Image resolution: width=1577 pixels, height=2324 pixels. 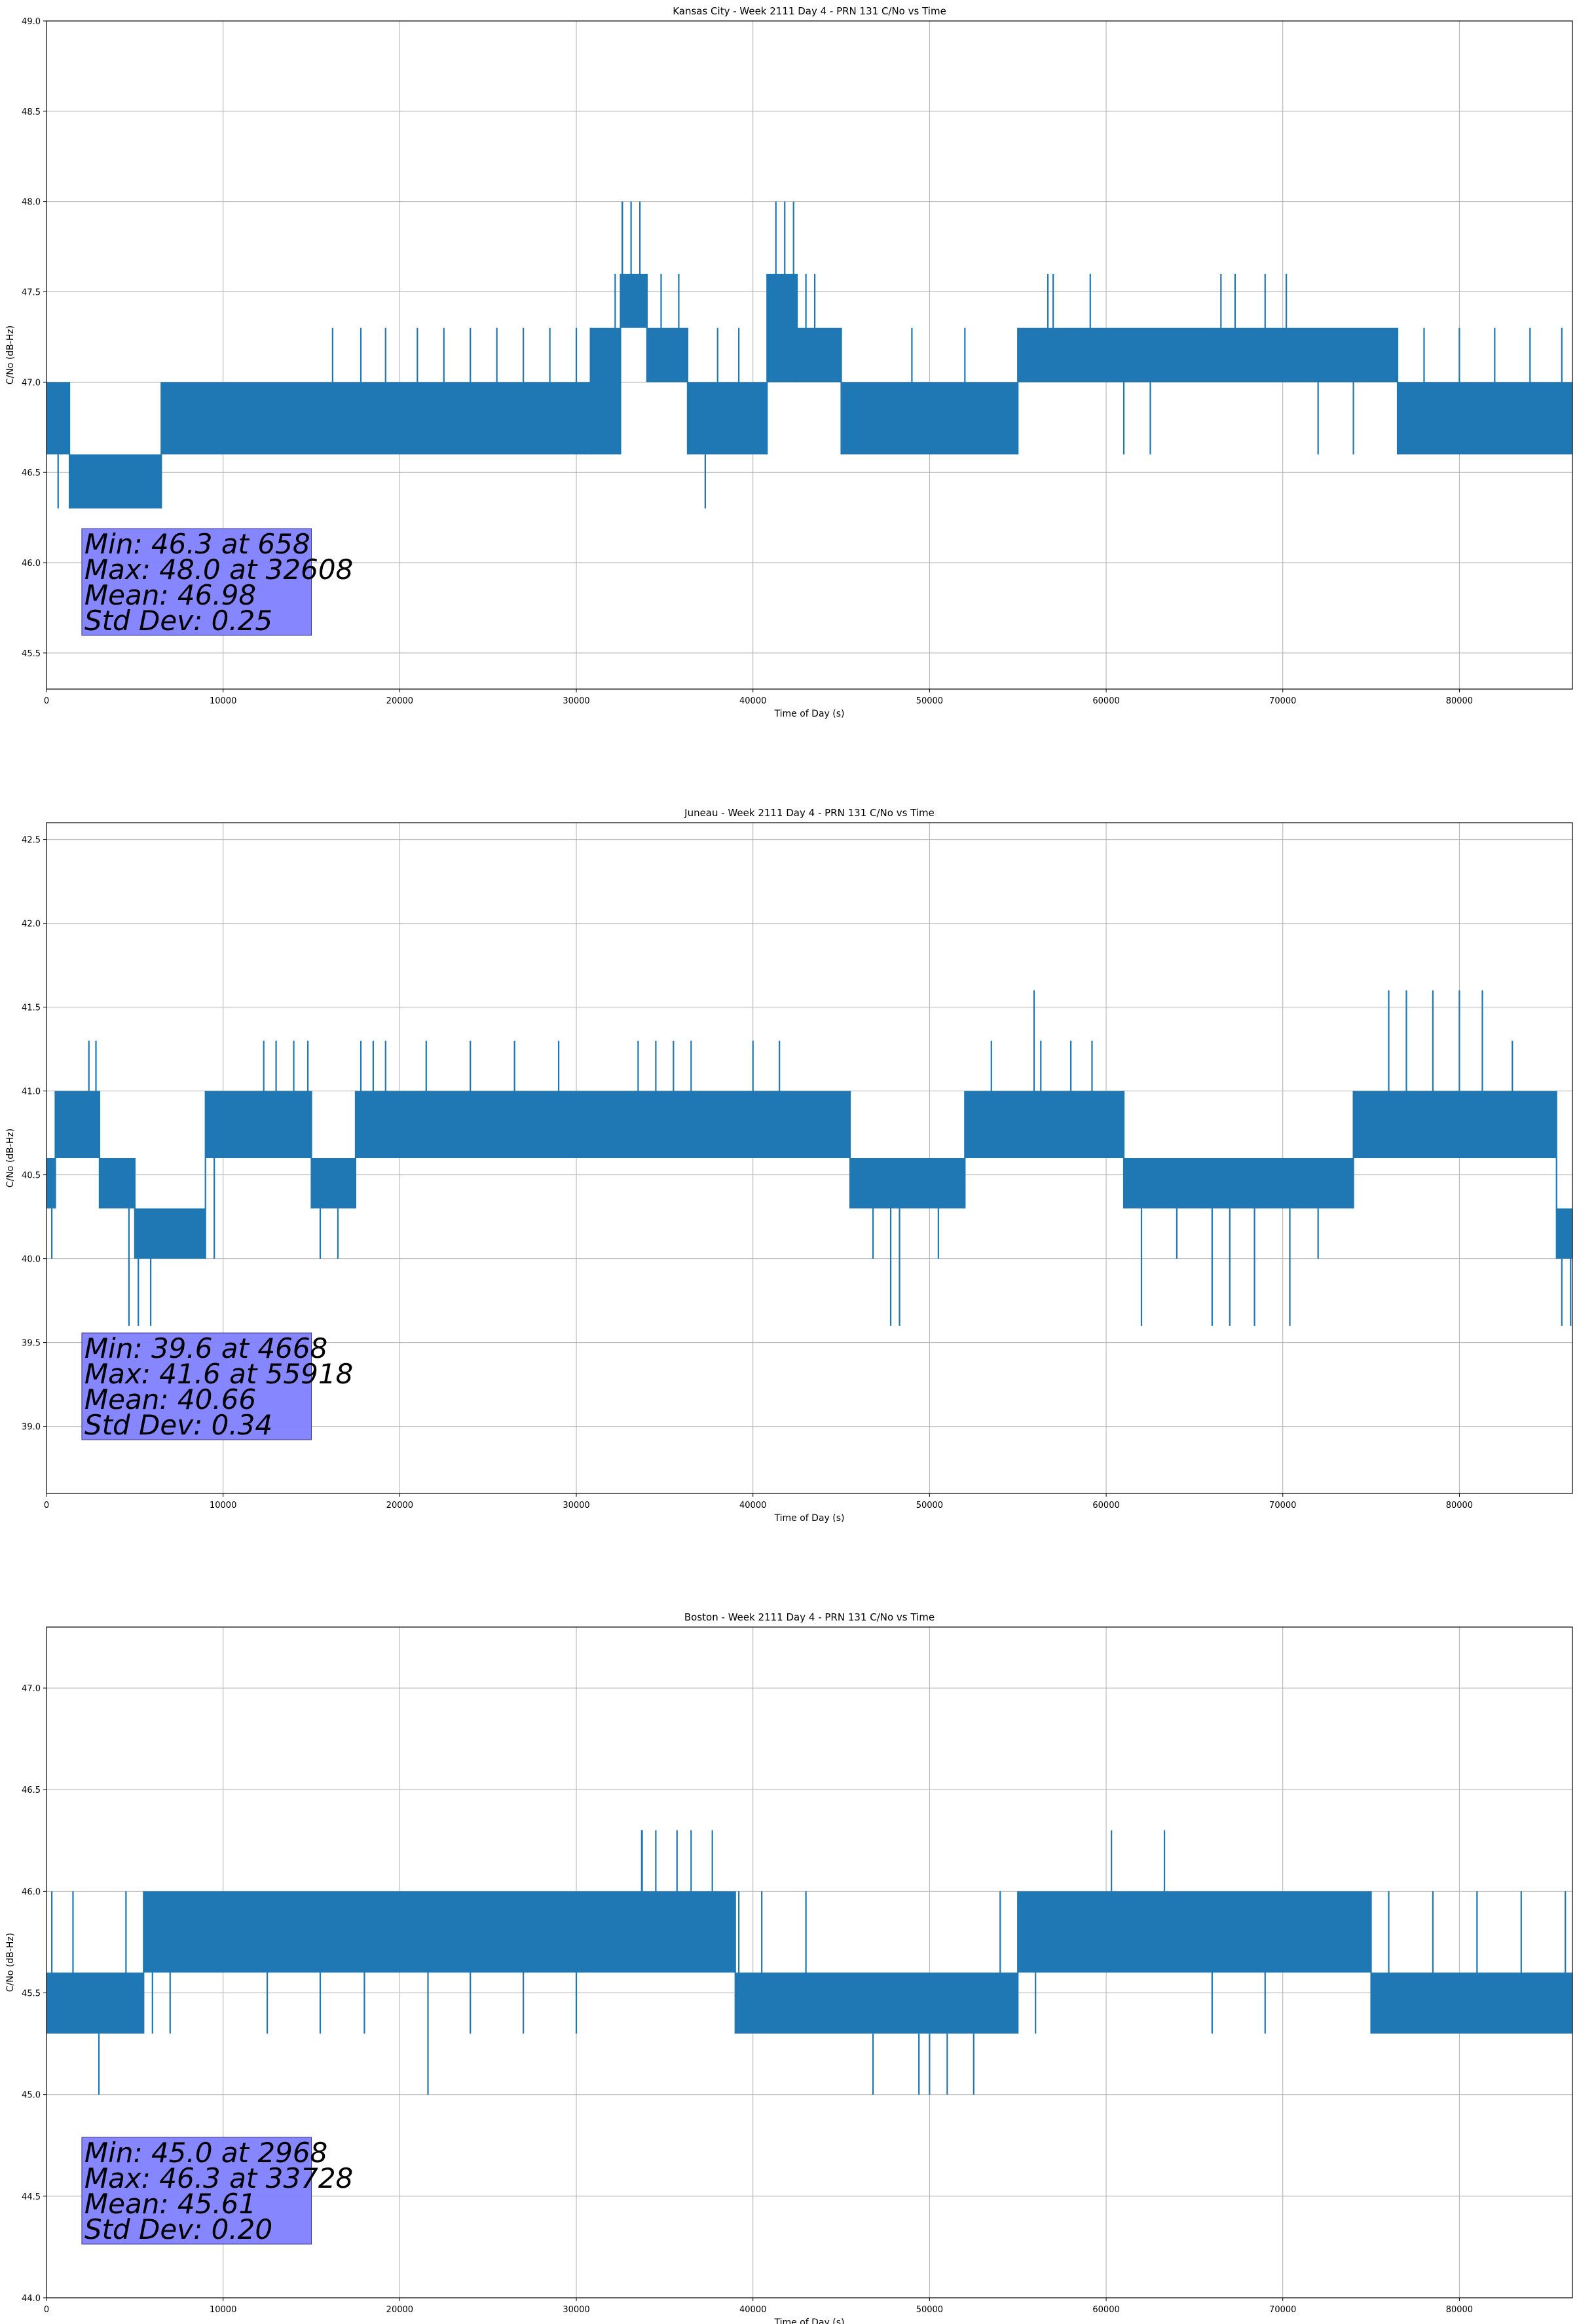 I want to click on stats-line: Min: 46.3 at 658, so click(x=197, y=544).